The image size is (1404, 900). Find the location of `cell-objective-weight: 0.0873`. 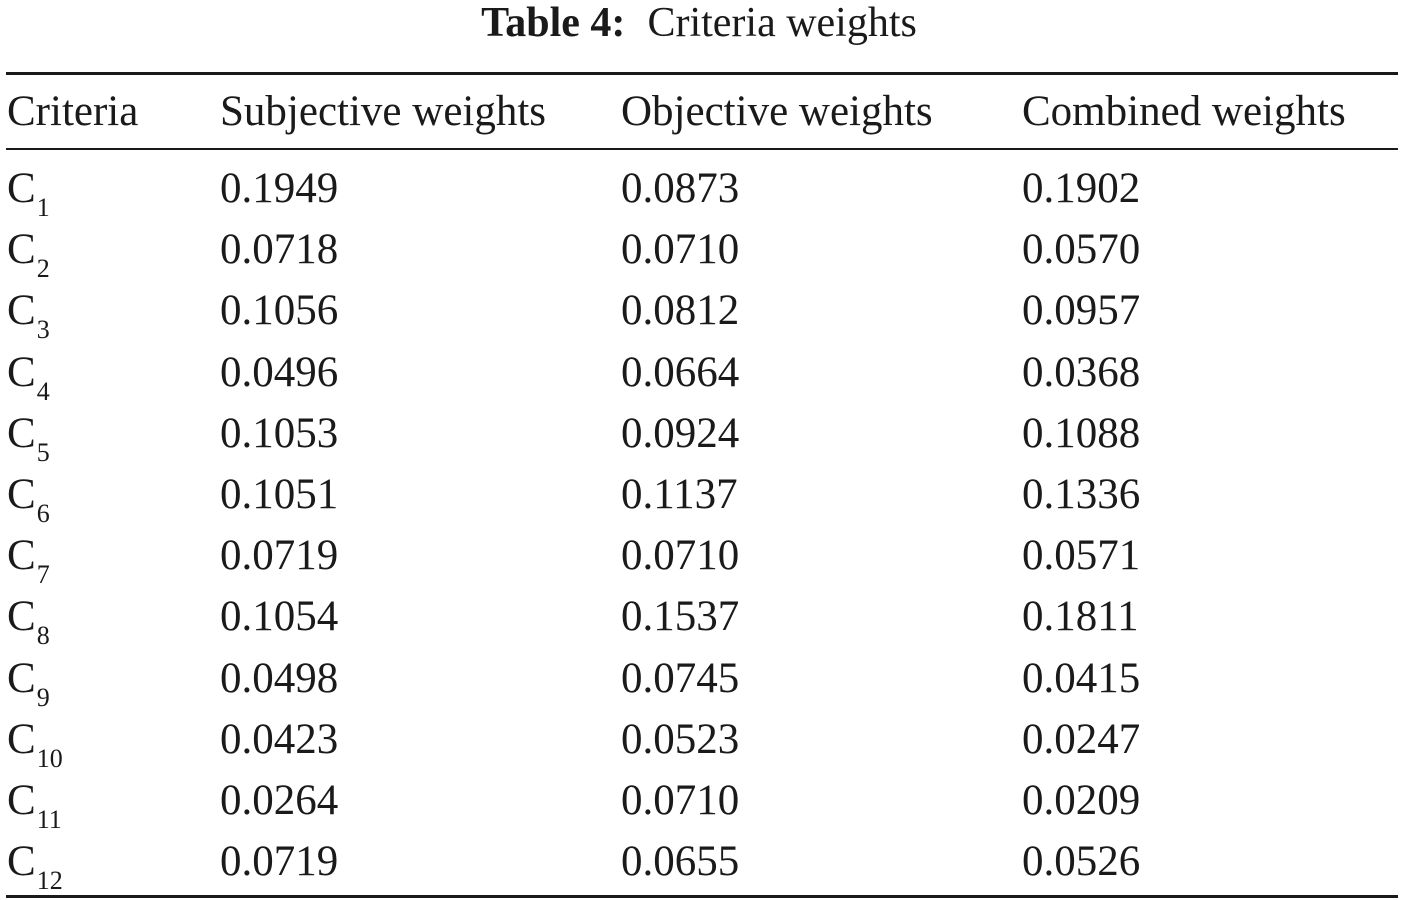

cell-objective-weight: 0.0873 is located at coordinates (680, 188).